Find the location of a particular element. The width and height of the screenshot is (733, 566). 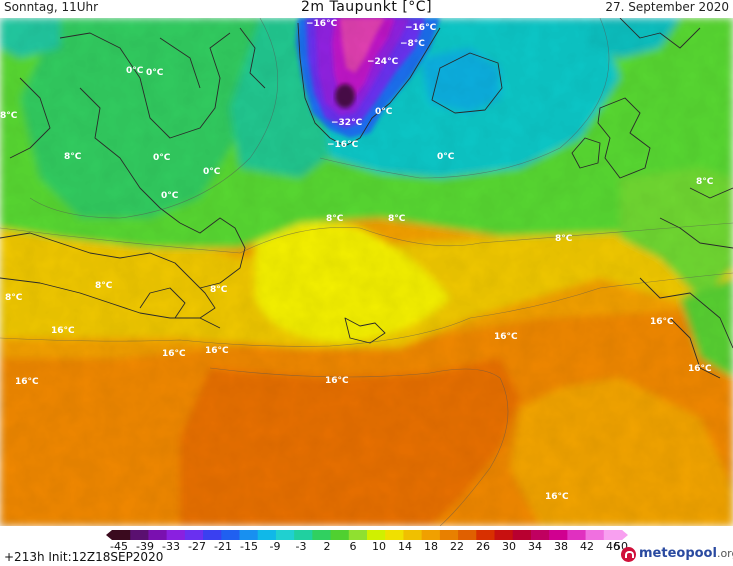

colorbar-tick: -27 is located at coordinates (197, 546).